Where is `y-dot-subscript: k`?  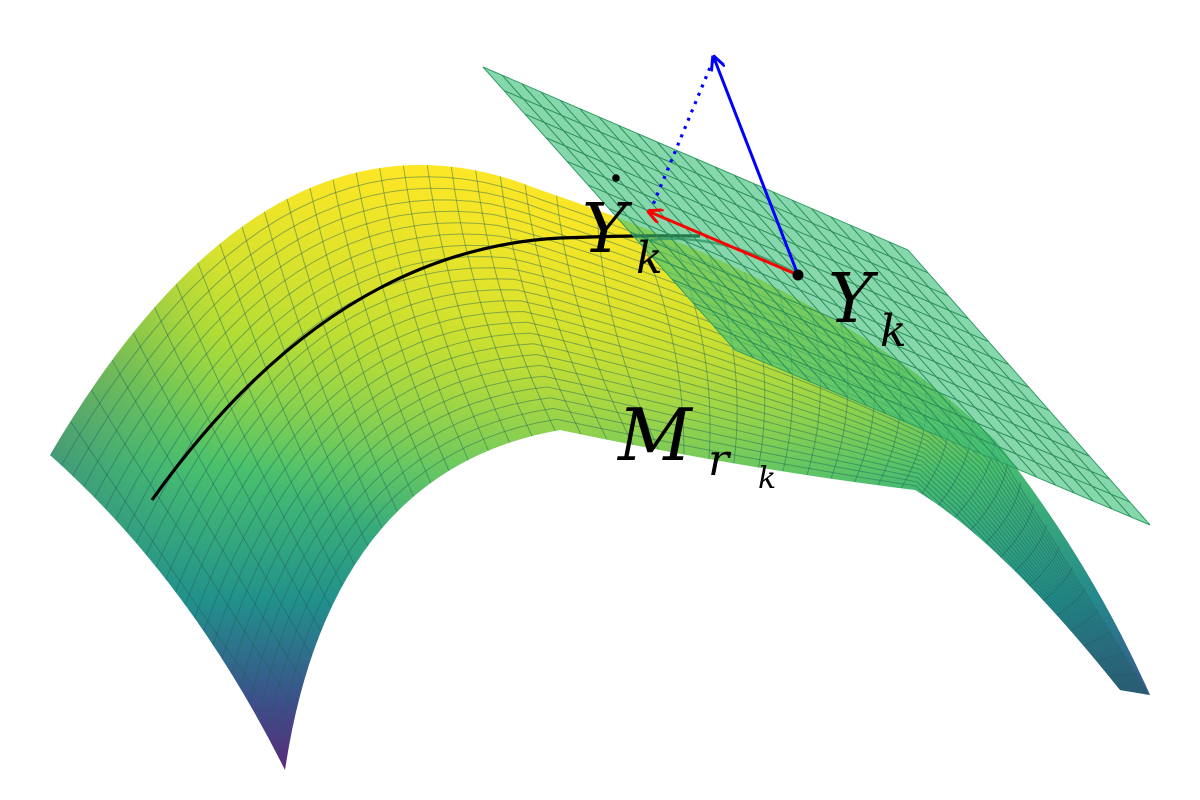 y-dot-subscript: k is located at coordinates (649, 258).